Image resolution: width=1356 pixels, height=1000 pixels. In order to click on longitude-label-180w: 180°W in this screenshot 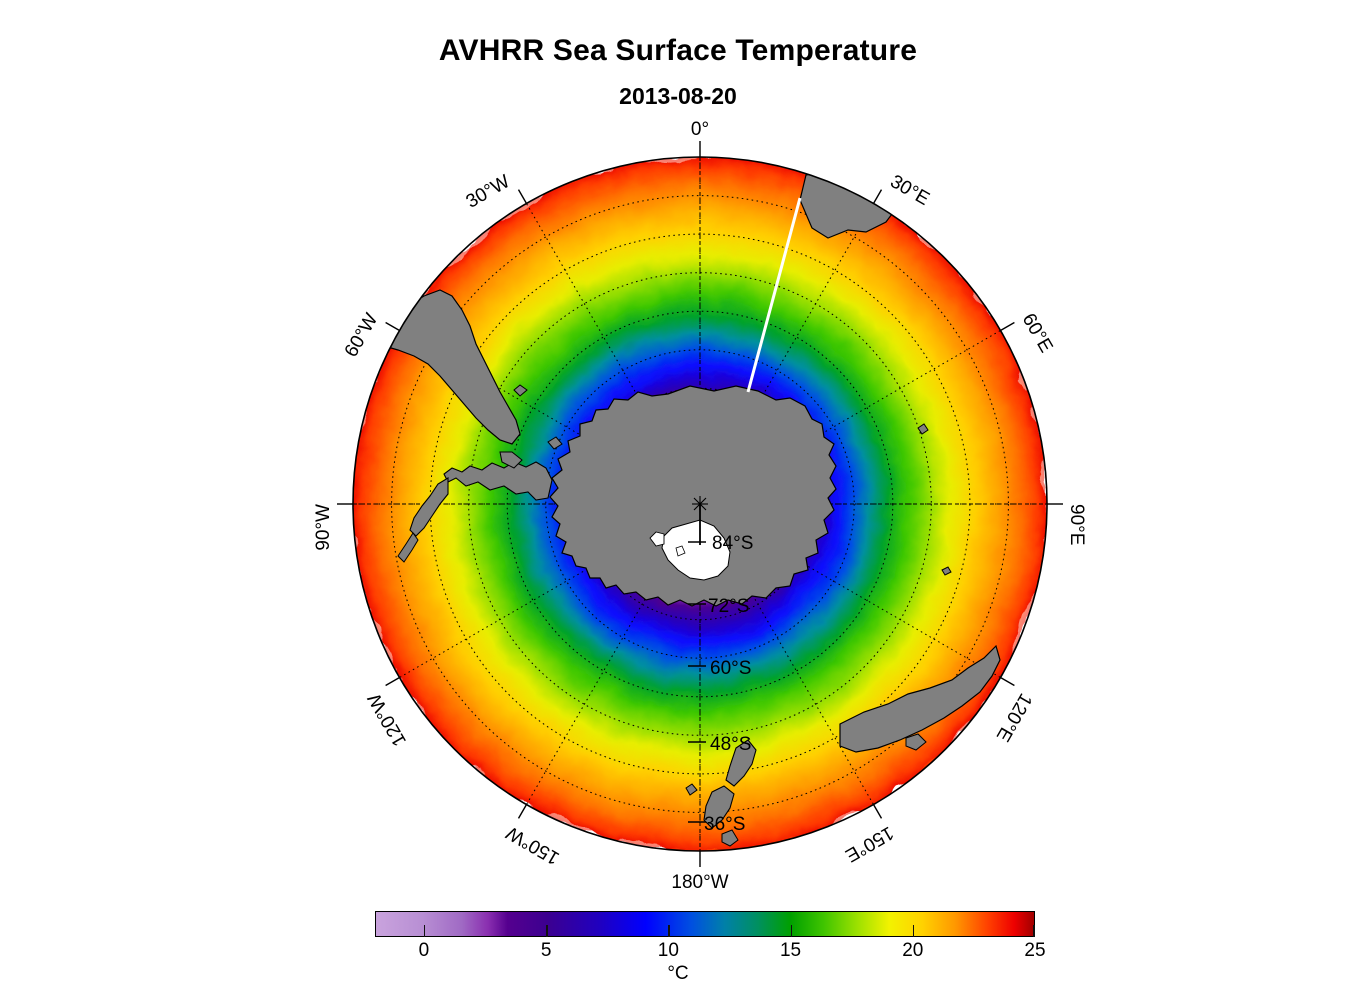, I will do `click(699, 881)`.